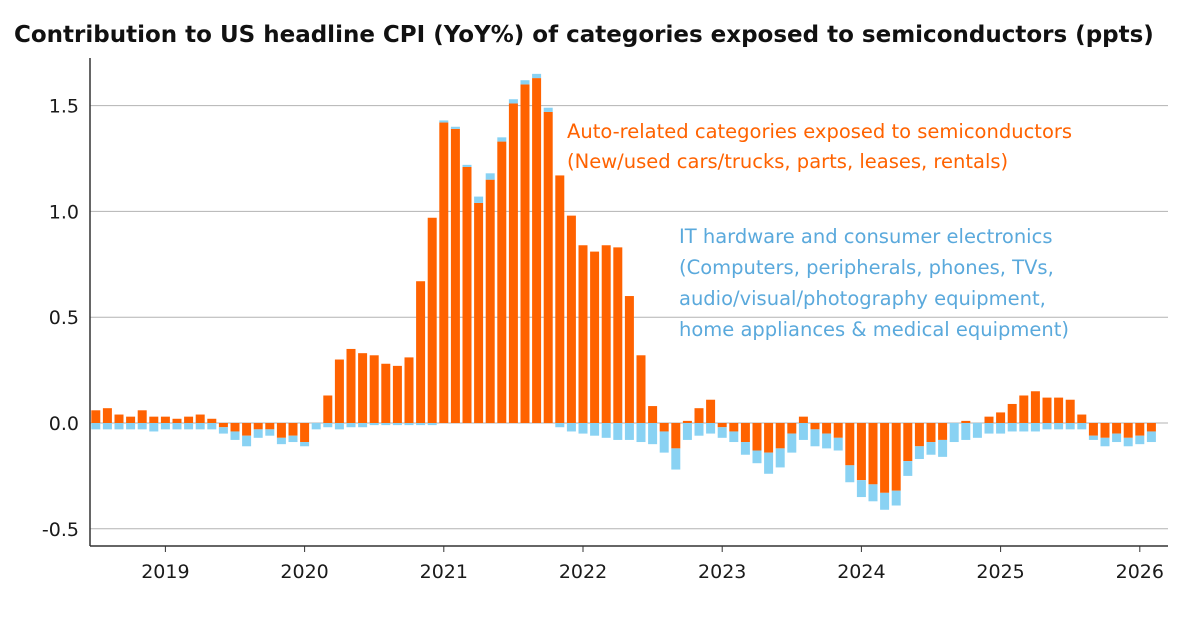 Image resolution: width=1200 pixels, height=617 pixels. I want to click on y-tick-labels: 1.5 1.0 0.5 0.0 -0.5, so click(60, 318).